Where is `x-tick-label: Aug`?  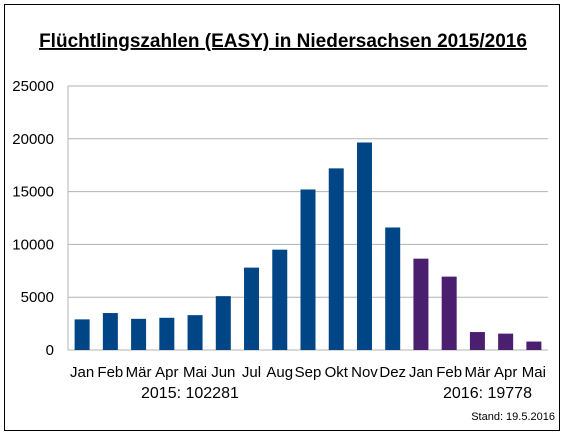
x-tick-label: Aug is located at coordinates (279, 372).